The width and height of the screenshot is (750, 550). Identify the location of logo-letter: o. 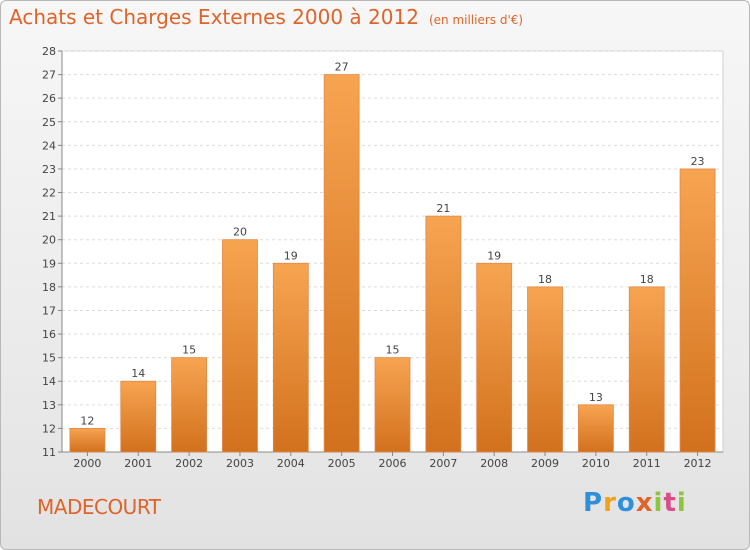
(626, 503).